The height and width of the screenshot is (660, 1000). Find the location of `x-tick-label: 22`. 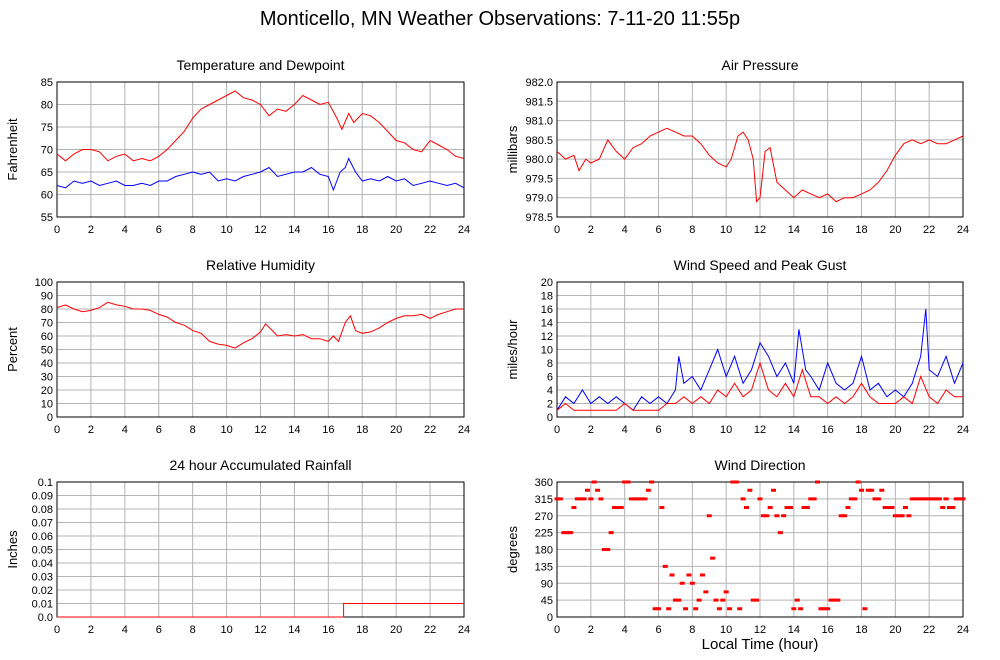

x-tick-label: 22 is located at coordinates (929, 230).